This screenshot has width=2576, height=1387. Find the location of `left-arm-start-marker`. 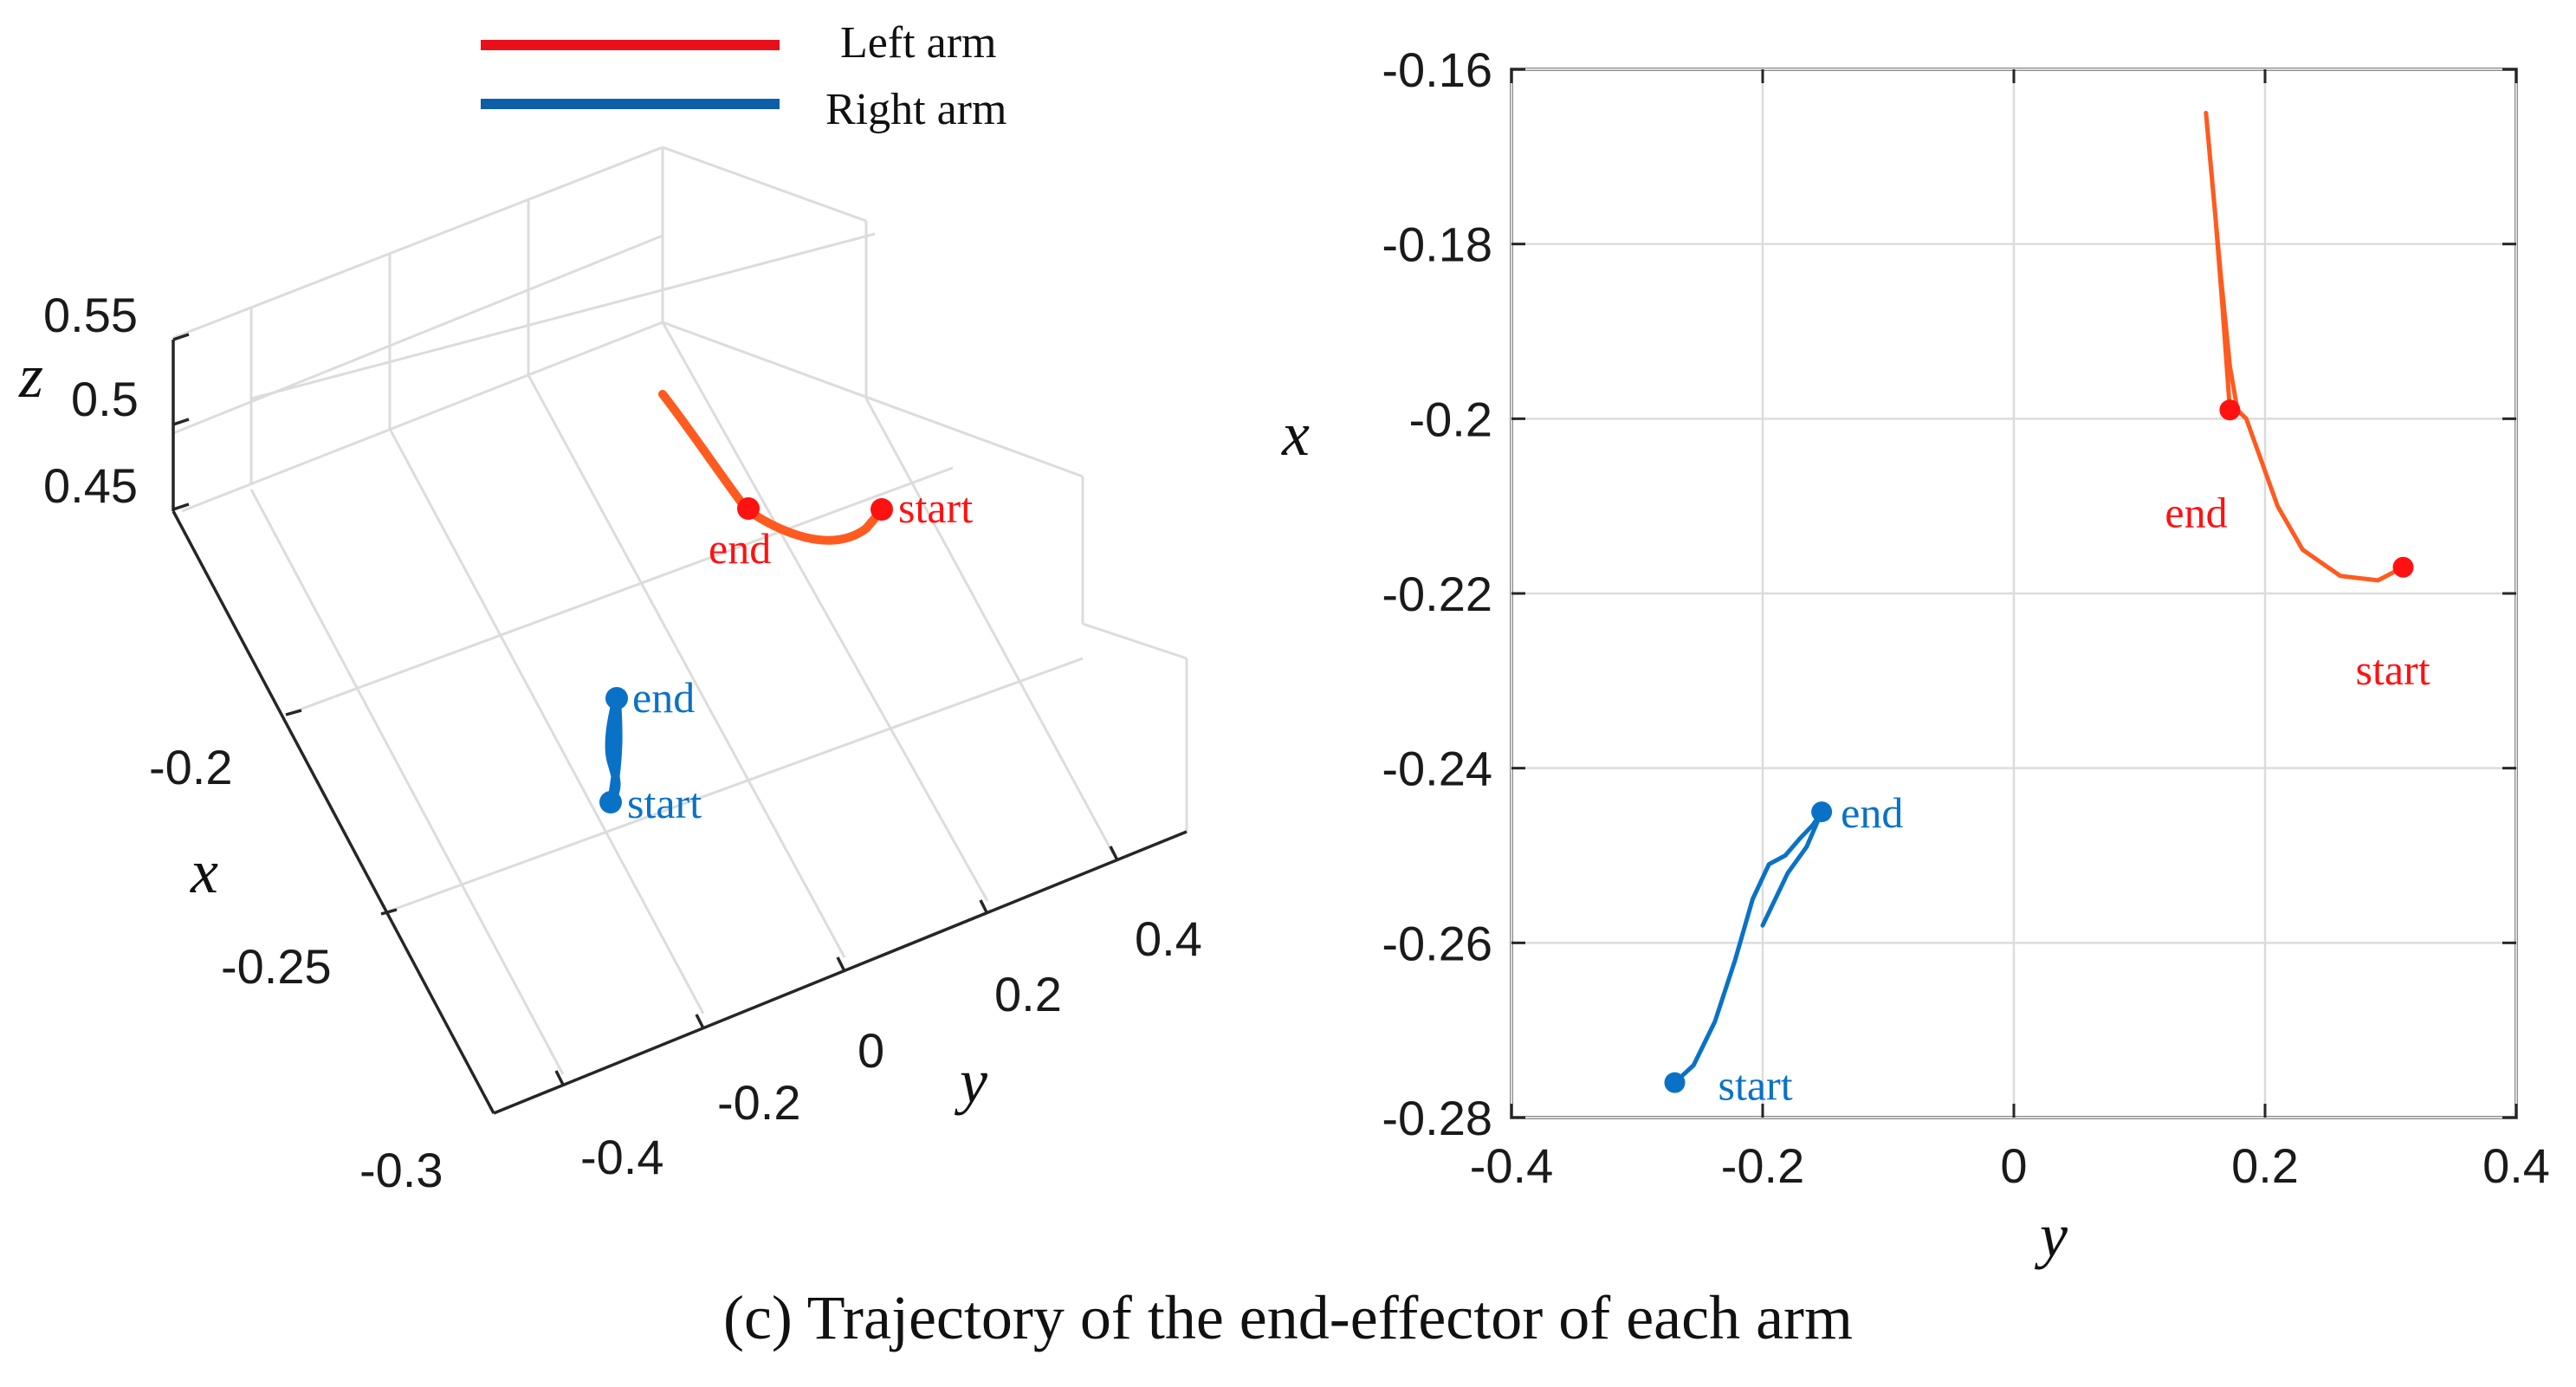

left-arm-start-marker is located at coordinates (2403, 567).